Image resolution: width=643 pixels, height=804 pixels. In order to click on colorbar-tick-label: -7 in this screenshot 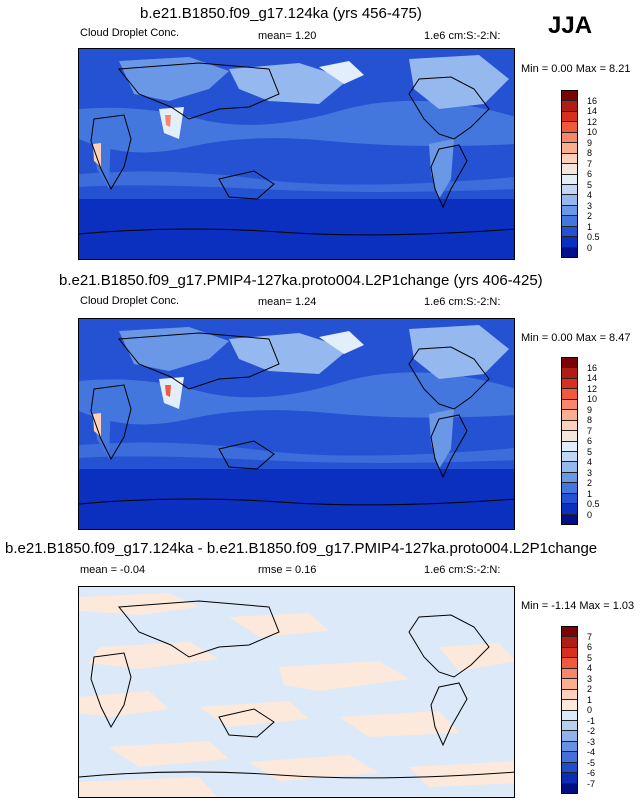, I will do `click(591, 783)`.